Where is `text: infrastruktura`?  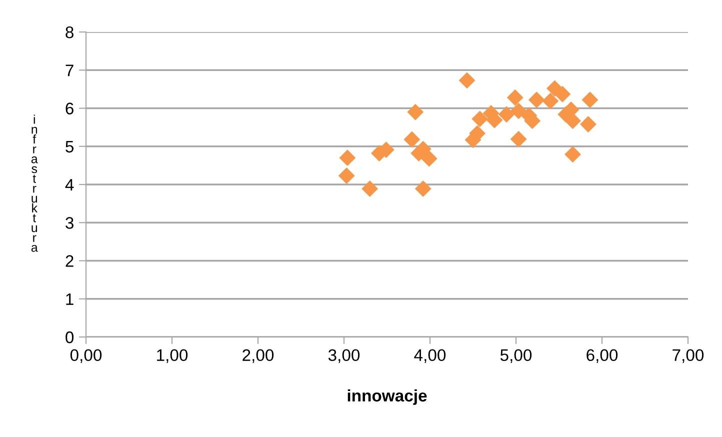
text: infrastruktura is located at coordinates (34, 183).